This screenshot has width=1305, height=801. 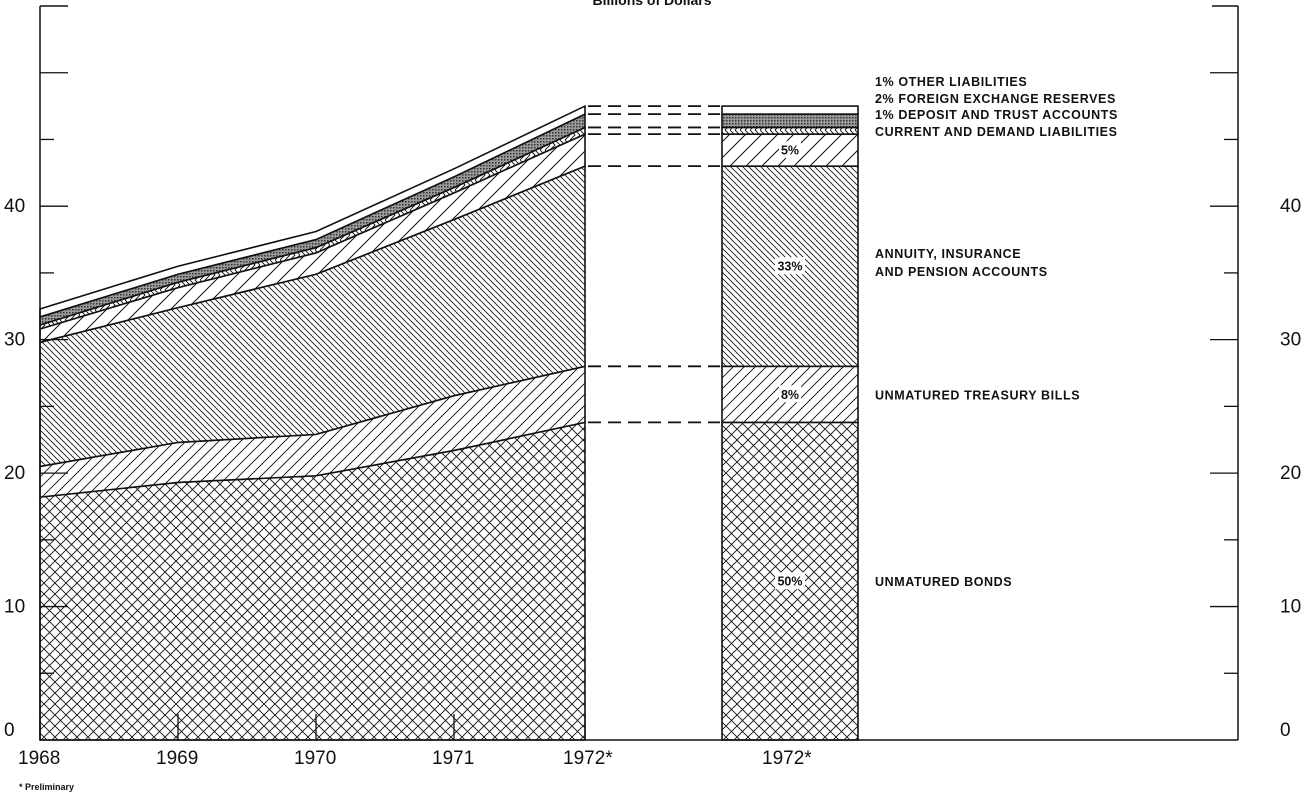 I want to click on y-tick-label-right: 40, so click(x=1290, y=206).